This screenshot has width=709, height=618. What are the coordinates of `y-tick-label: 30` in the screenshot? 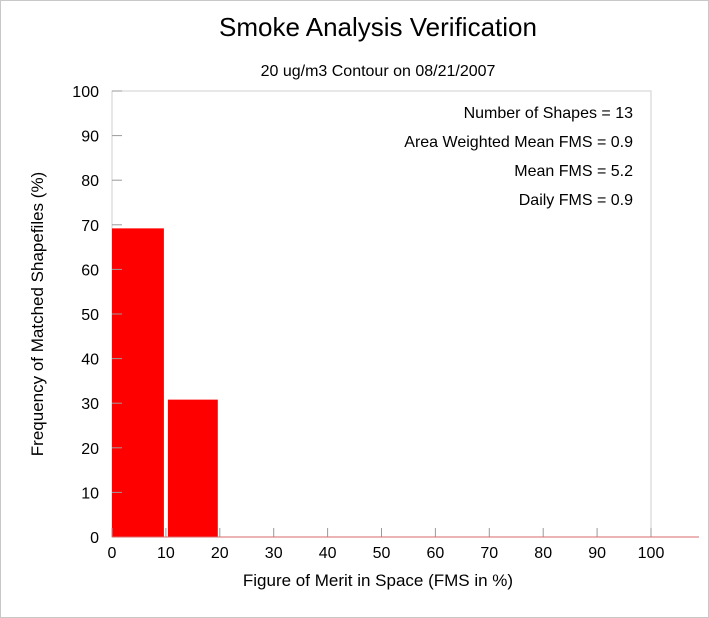 It's located at (90, 404).